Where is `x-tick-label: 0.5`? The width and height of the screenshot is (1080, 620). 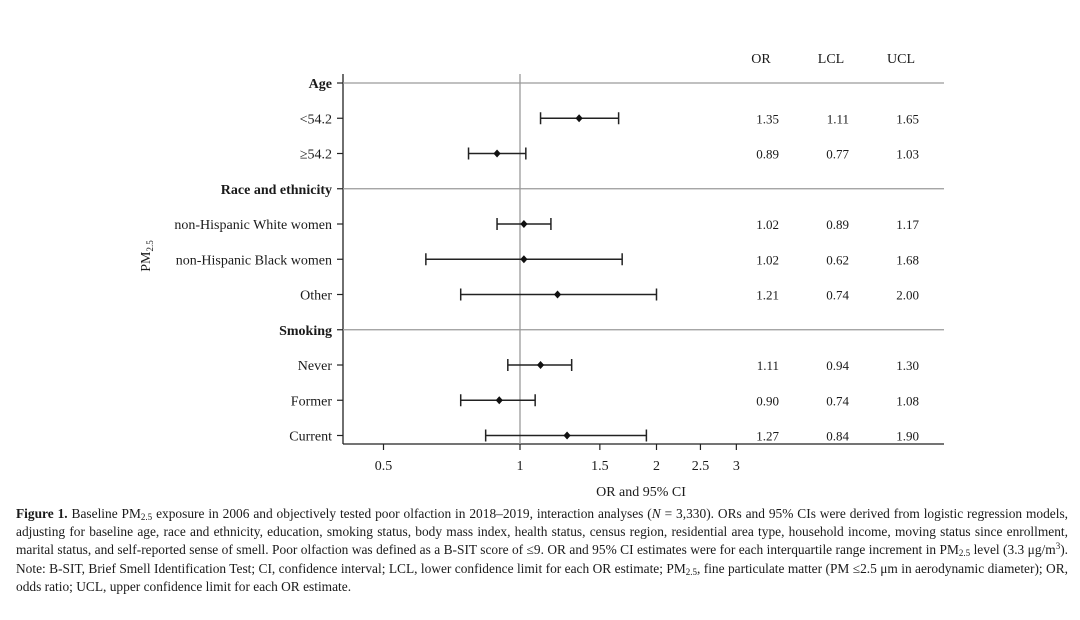 x-tick-label: 0.5 is located at coordinates (384, 466).